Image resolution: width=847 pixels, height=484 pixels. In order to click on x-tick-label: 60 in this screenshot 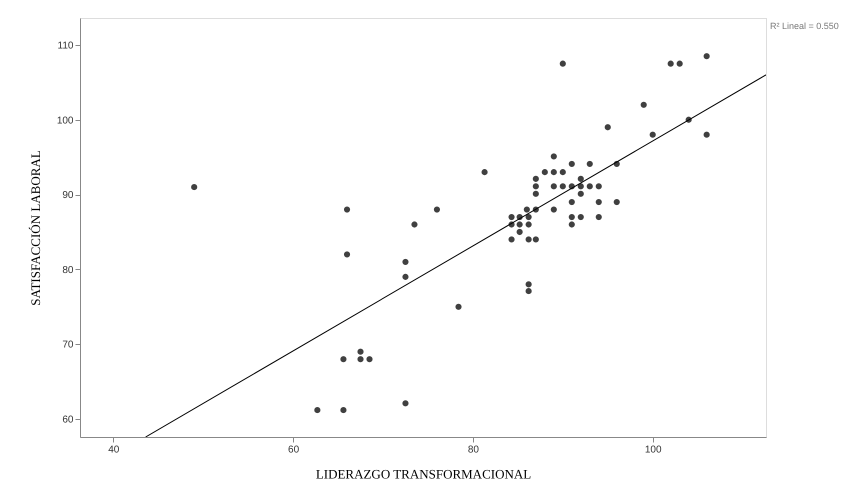, I will do `click(294, 450)`.